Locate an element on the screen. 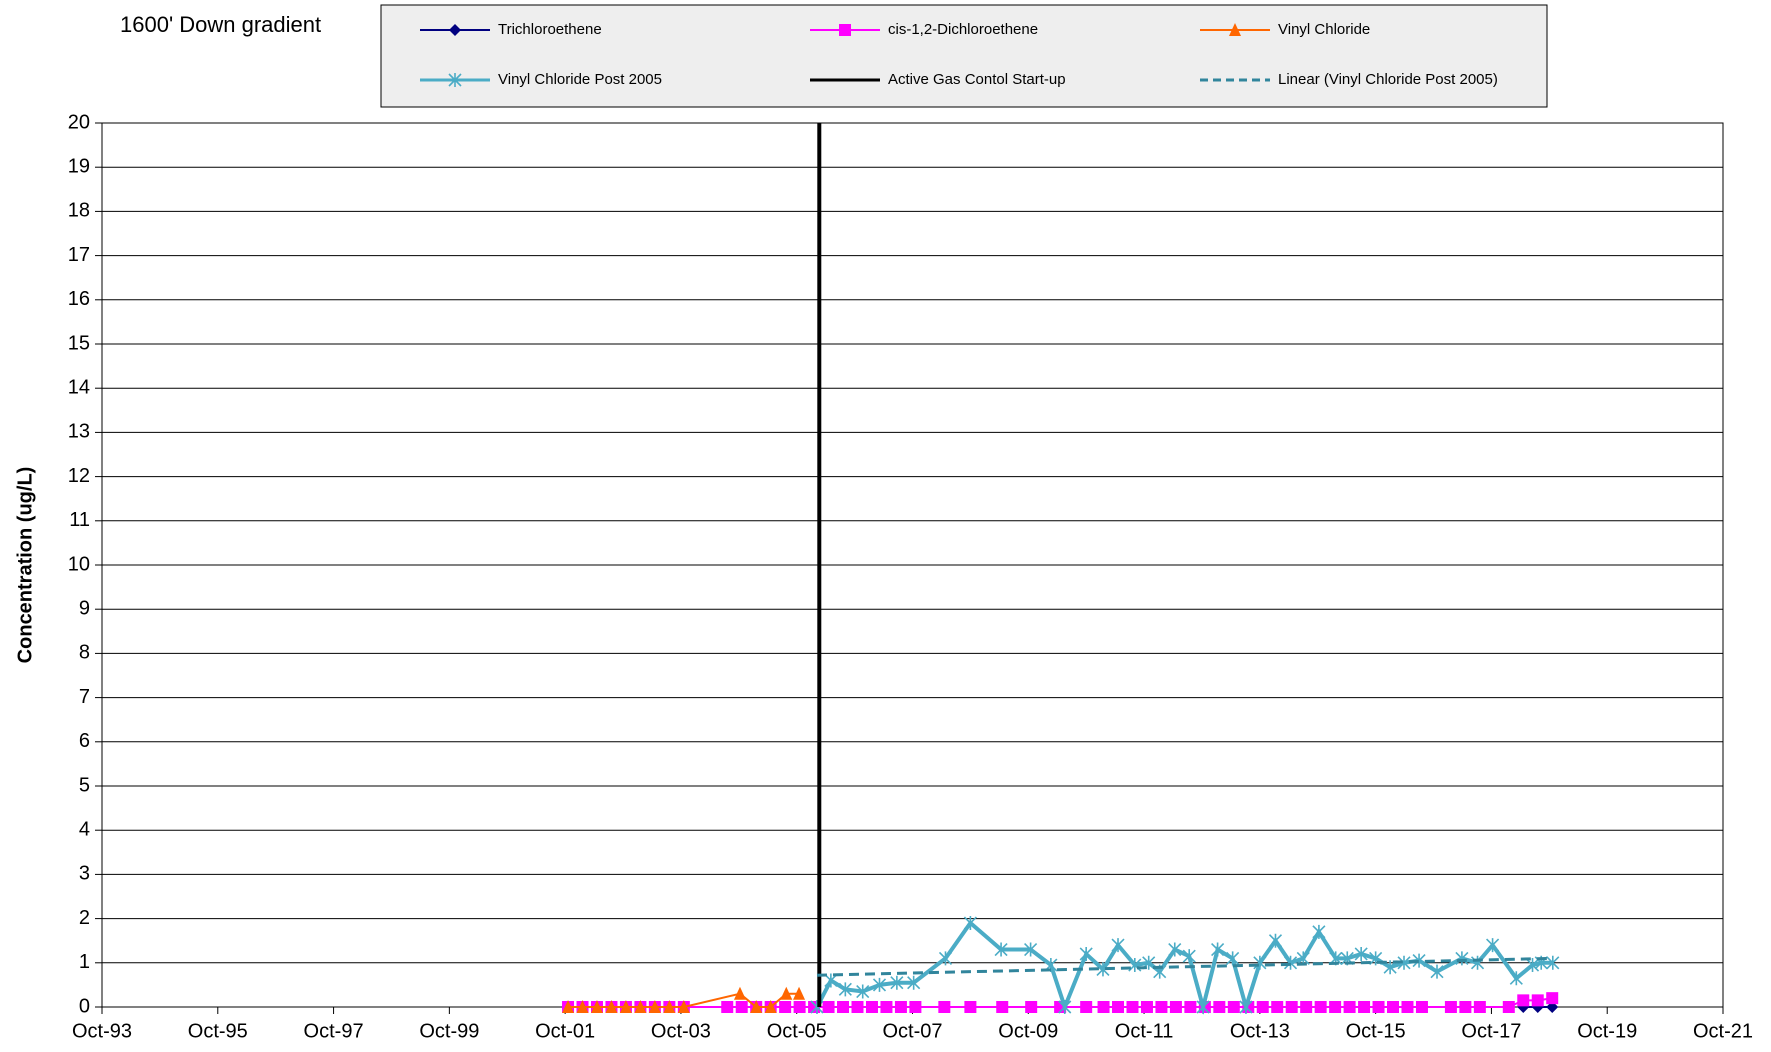 The image size is (1771, 1052). y-tick-label: 13 is located at coordinates (79, 432).